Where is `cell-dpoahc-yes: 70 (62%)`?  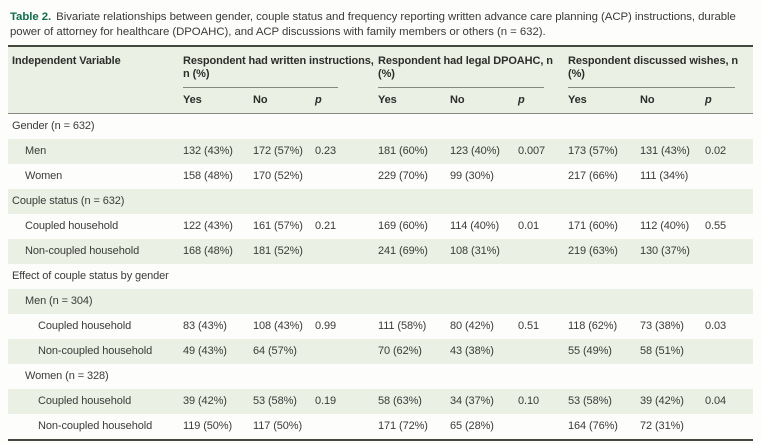 cell-dpoahc-yes: 70 (62%) is located at coordinates (400, 351).